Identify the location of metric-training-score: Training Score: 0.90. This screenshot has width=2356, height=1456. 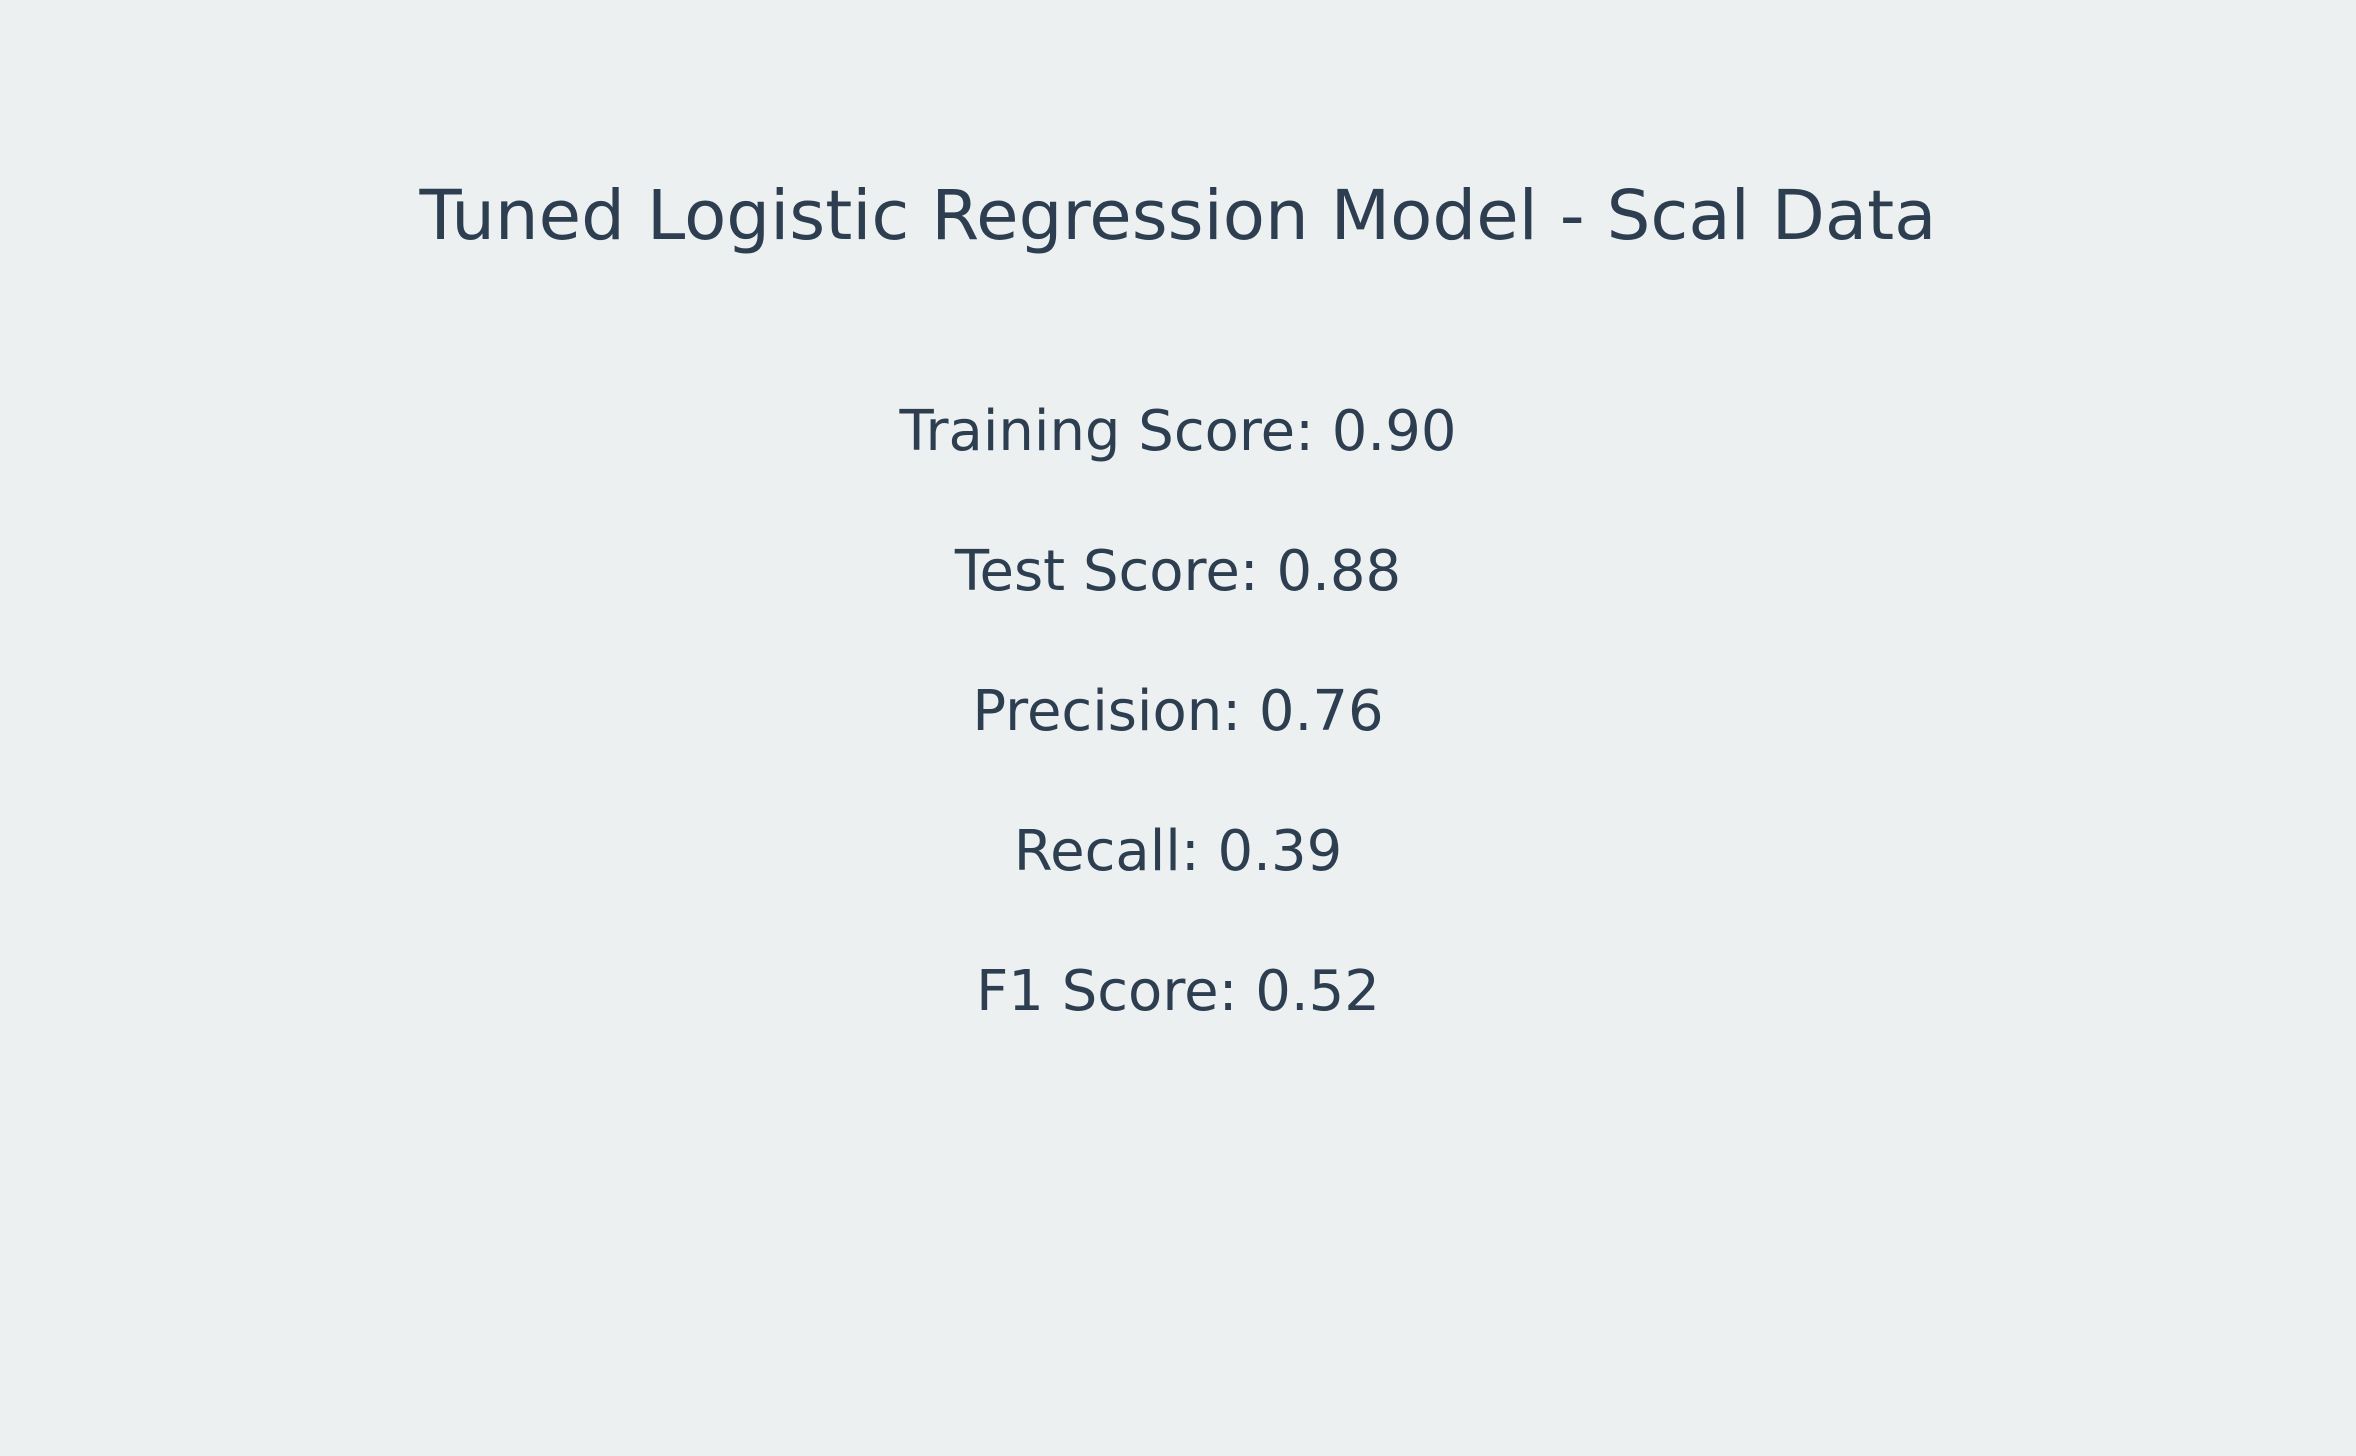
(1178, 431).